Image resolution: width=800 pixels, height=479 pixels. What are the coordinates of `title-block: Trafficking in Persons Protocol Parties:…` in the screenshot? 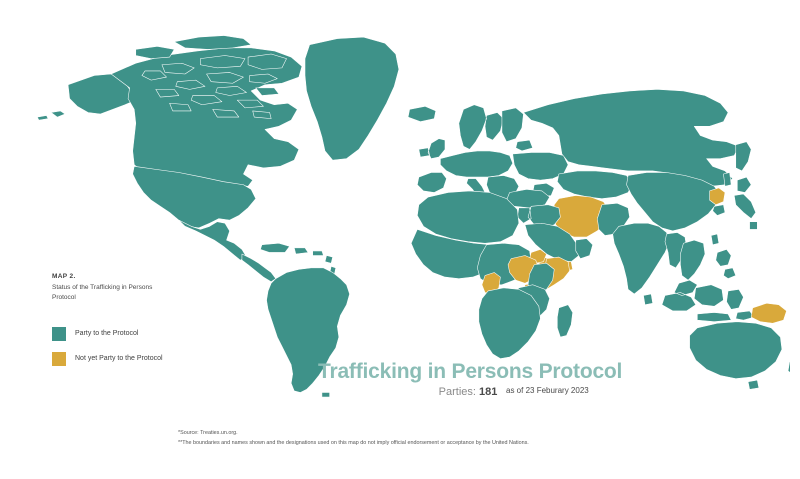 It's located at (470, 379).